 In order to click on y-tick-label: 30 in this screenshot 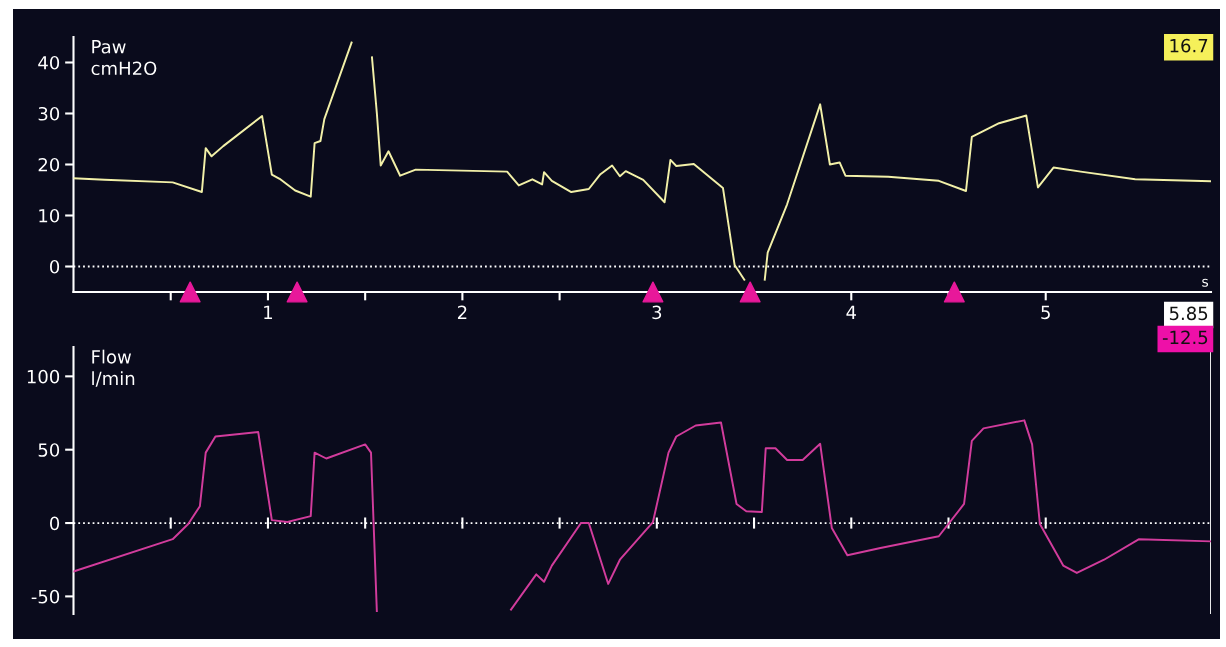, I will do `click(49, 113)`.